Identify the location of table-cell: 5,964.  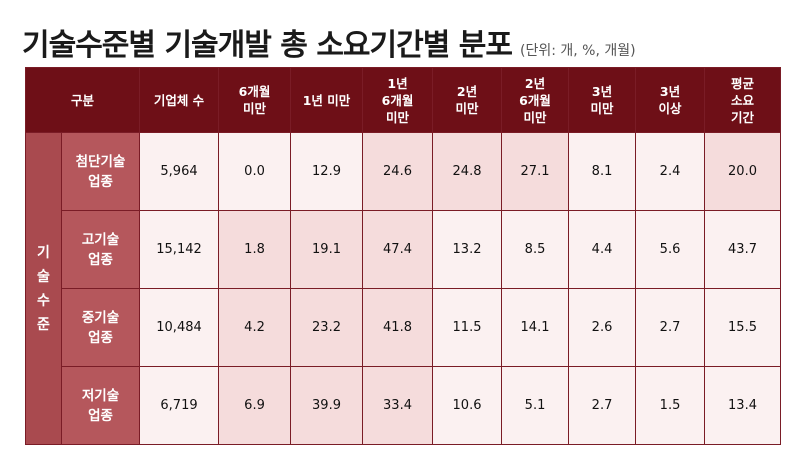
(179, 171).